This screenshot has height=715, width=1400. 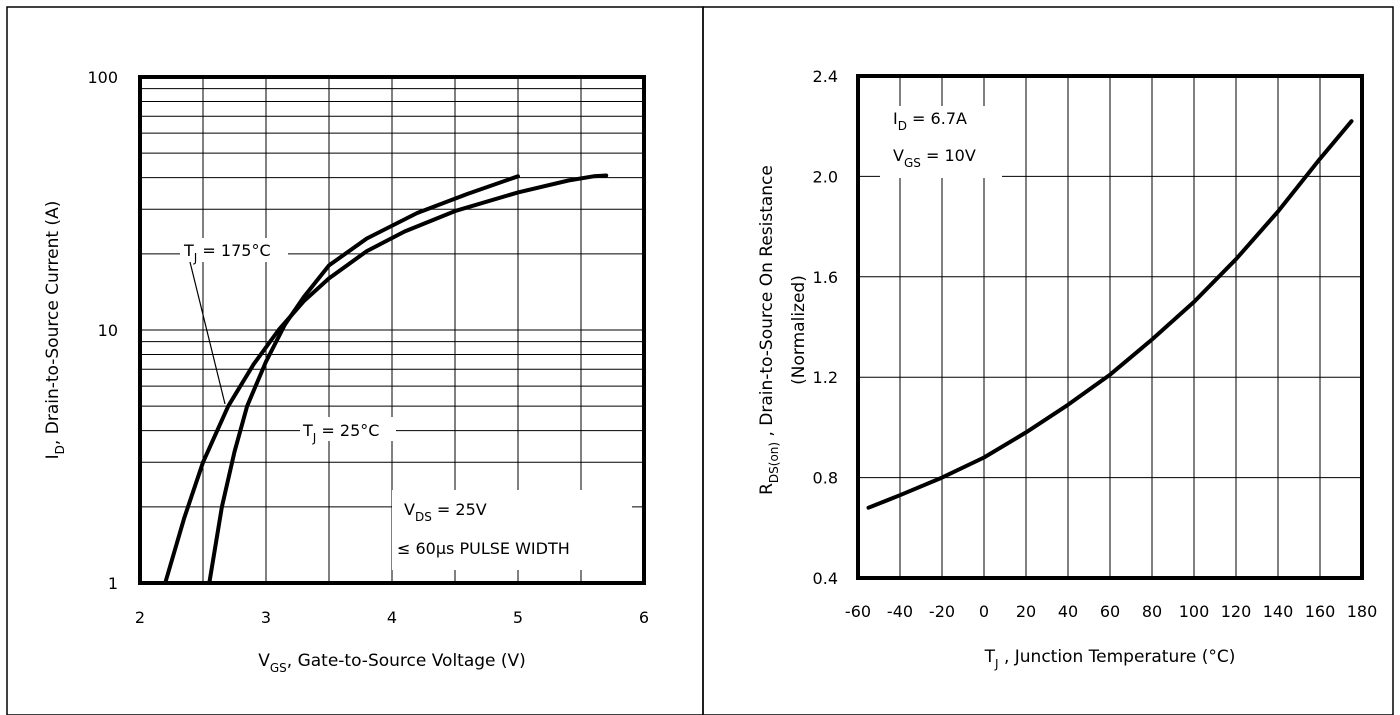 I want to click on series-label-25c: TJ = 25°C, so click(x=340, y=433).